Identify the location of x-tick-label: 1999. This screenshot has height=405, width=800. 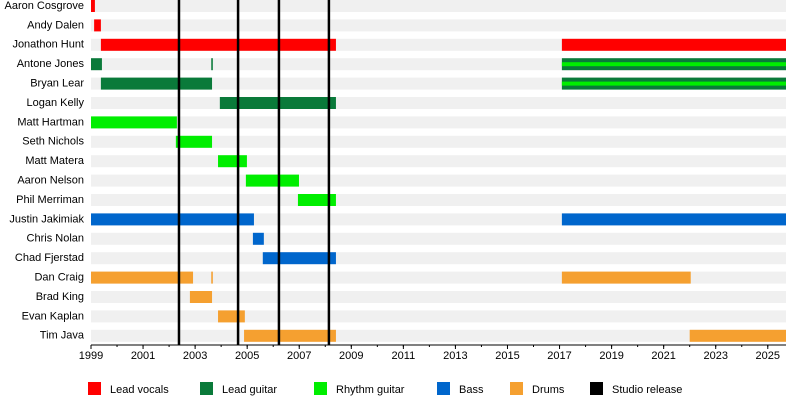
(91, 356).